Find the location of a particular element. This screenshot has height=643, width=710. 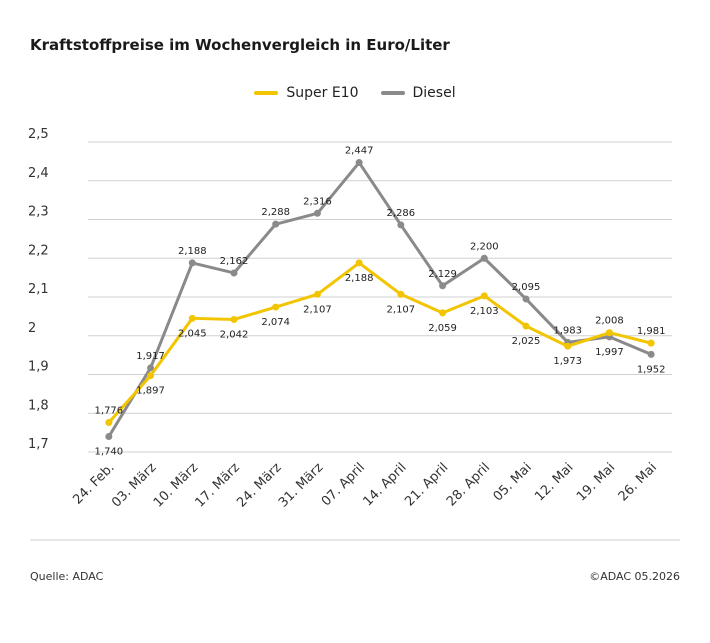

y-tick-label: 2,2 is located at coordinates (38, 250).